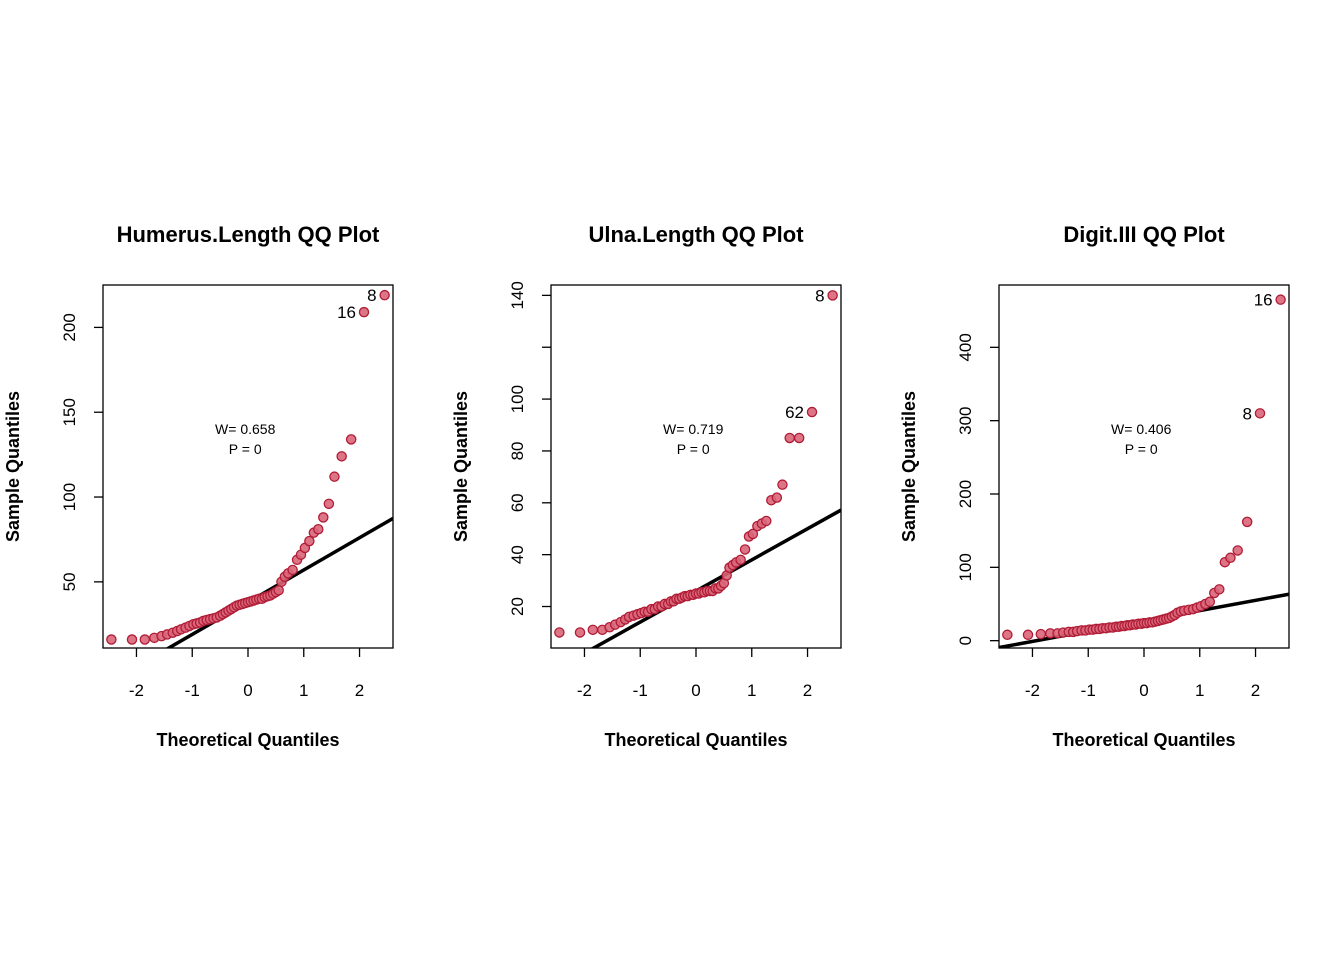 The image size is (1344, 960). Describe the element at coordinates (965, 420) in the screenshot. I see `y-tick-label: 300` at that location.